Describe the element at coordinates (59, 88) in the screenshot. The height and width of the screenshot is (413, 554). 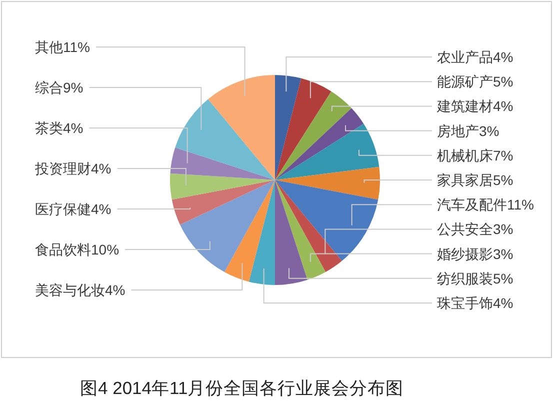
I see `slice-label: 综合9%` at that location.